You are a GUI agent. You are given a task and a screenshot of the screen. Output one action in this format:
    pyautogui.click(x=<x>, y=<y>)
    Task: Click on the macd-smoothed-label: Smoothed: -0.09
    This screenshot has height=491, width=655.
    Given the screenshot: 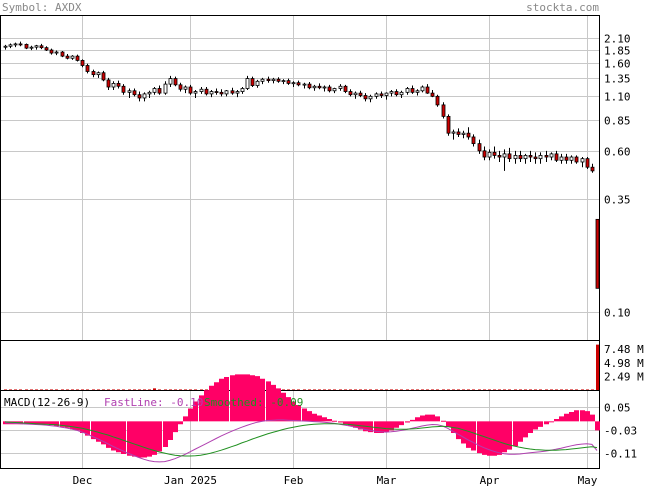 What is the action you would take?
    pyautogui.click(x=253, y=402)
    